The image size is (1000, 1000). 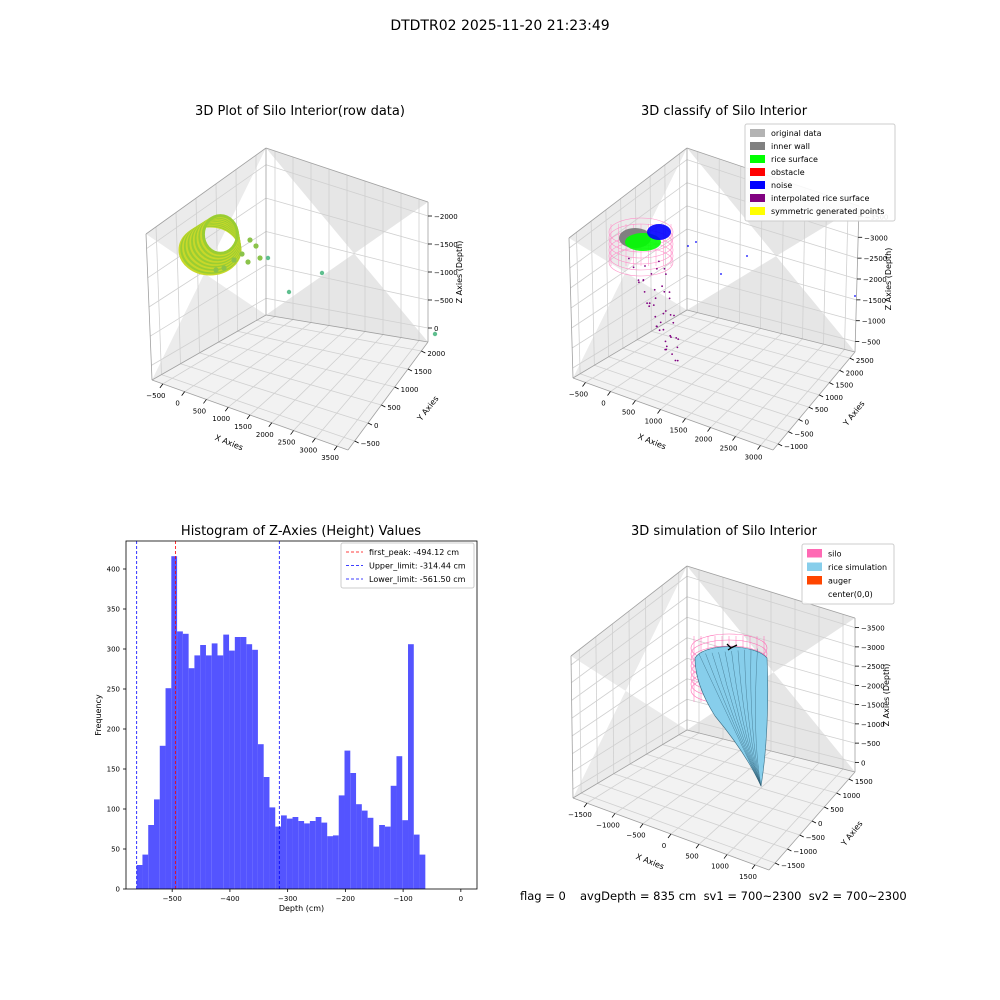 I want to click on figure-title: DTDTR02 2025-11-20 21:23:49, so click(x=500, y=26).